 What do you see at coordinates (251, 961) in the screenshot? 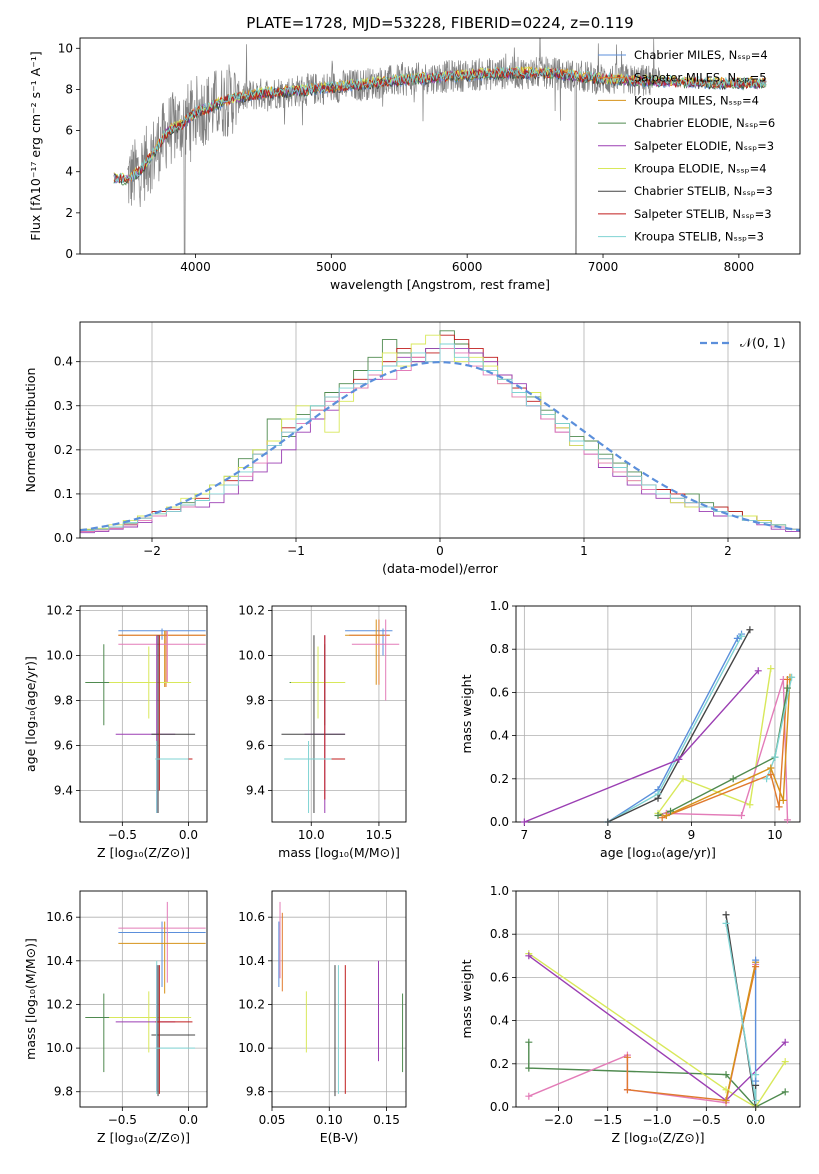
I see `y-tick-label: 10.4` at bounding box center [251, 961].